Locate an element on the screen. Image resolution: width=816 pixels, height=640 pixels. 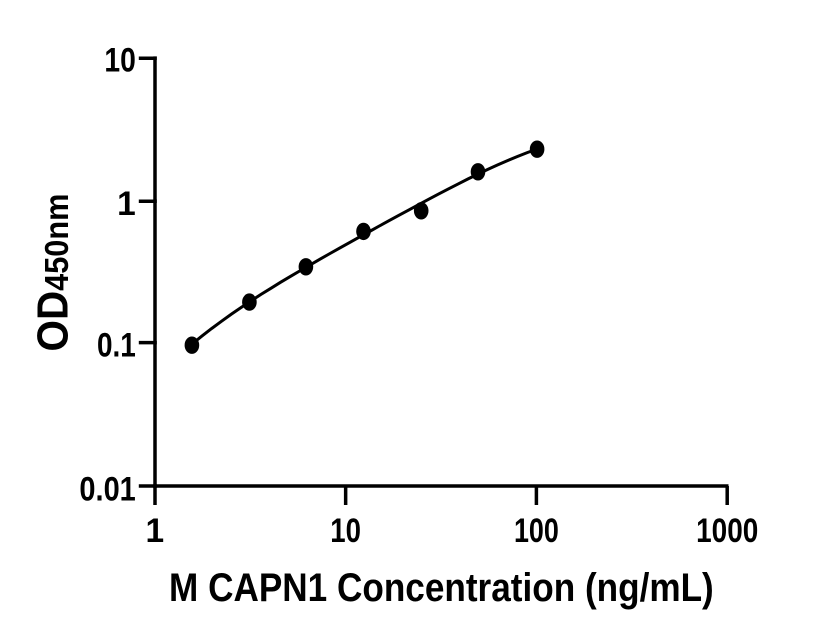
svg-text: 0.1 is located at coordinates (116, 345).